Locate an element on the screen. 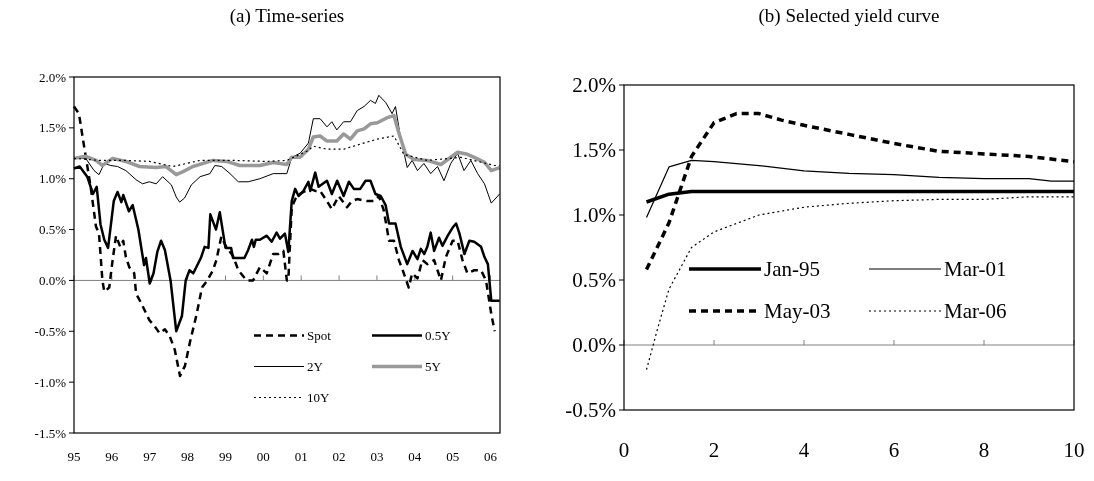 The height and width of the screenshot is (481, 1094). legend-label: 5Y is located at coordinates (433, 367).